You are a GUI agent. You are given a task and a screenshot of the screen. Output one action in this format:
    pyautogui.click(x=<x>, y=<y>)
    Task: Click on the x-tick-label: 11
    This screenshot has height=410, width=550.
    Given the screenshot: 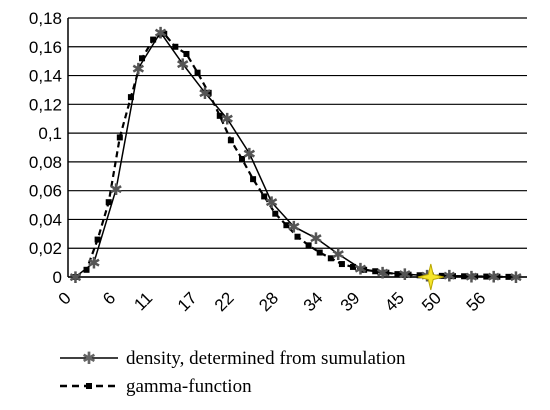 What is the action you would take?
    pyautogui.click(x=143, y=301)
    